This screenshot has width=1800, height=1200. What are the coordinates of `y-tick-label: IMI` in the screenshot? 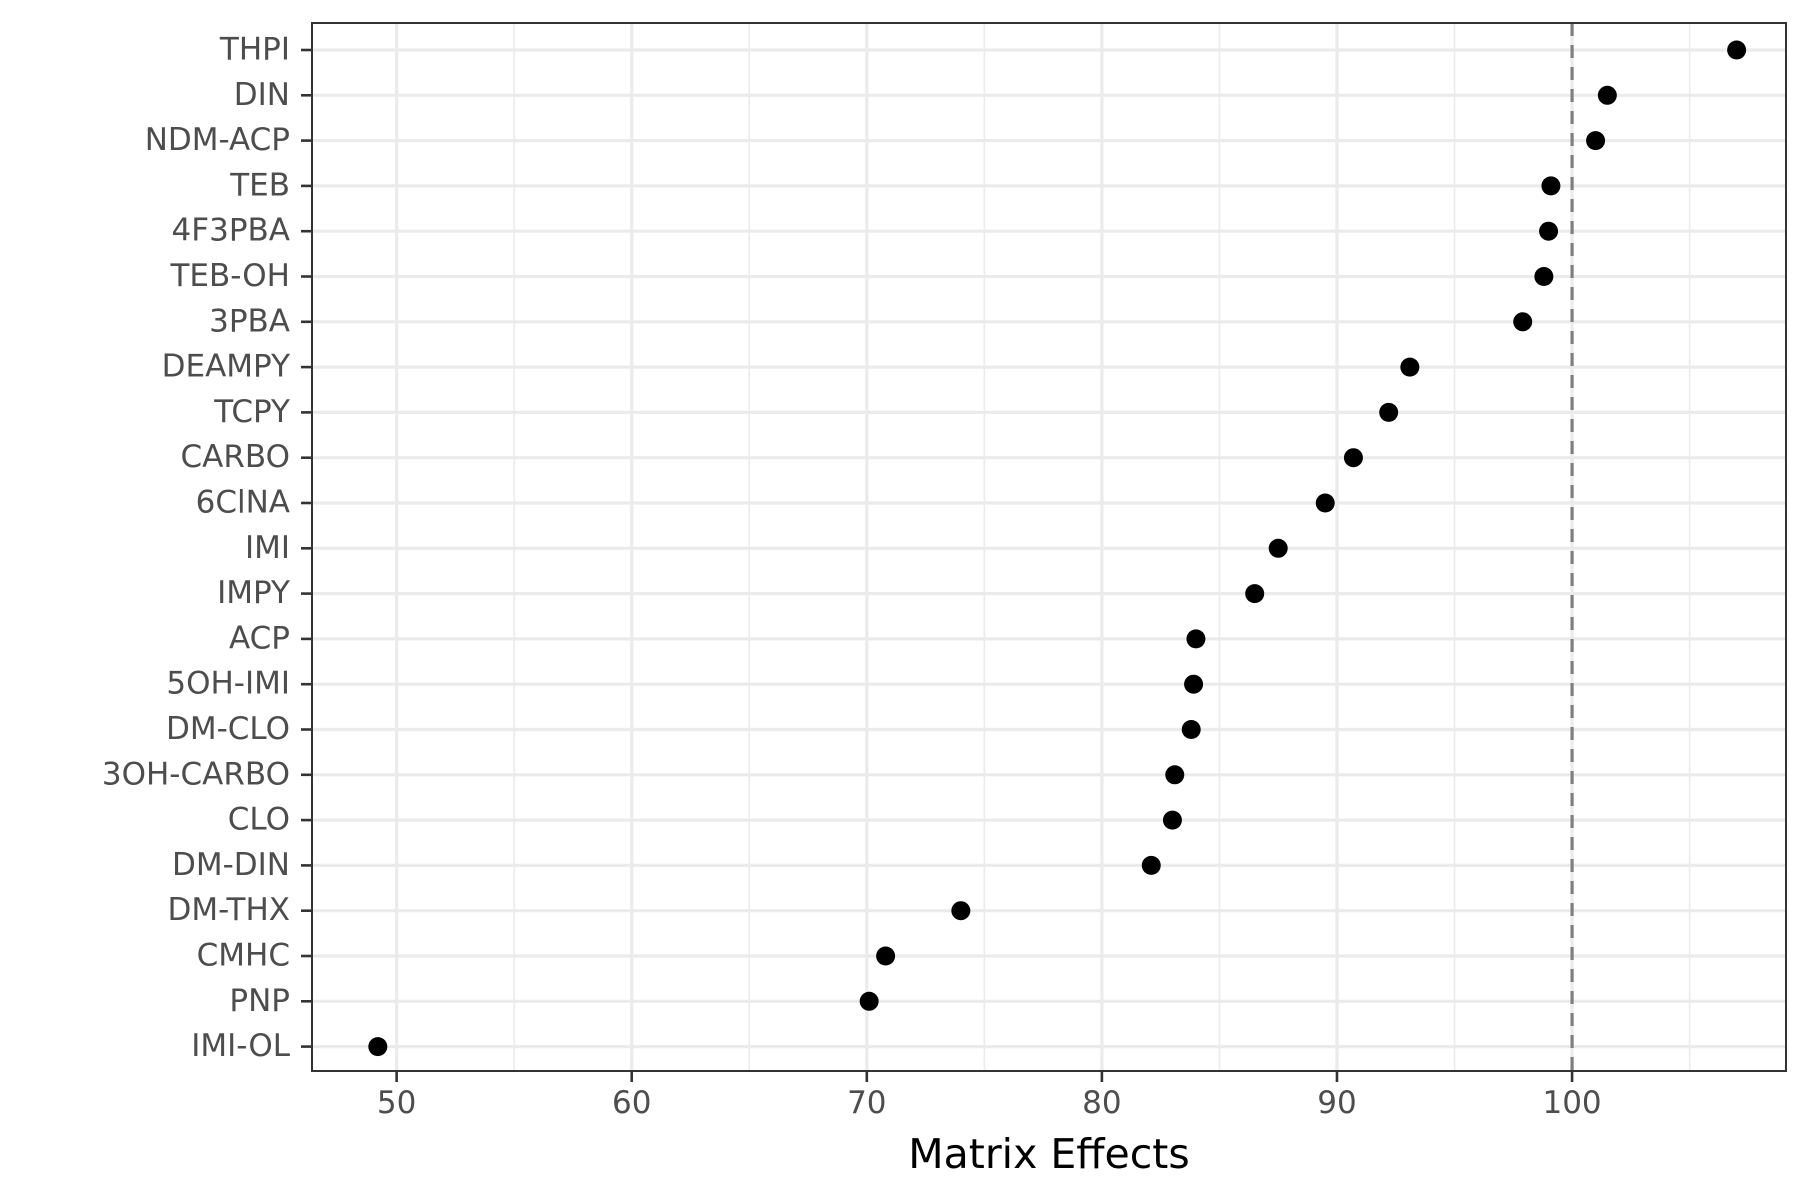 It's located at (267, 548).